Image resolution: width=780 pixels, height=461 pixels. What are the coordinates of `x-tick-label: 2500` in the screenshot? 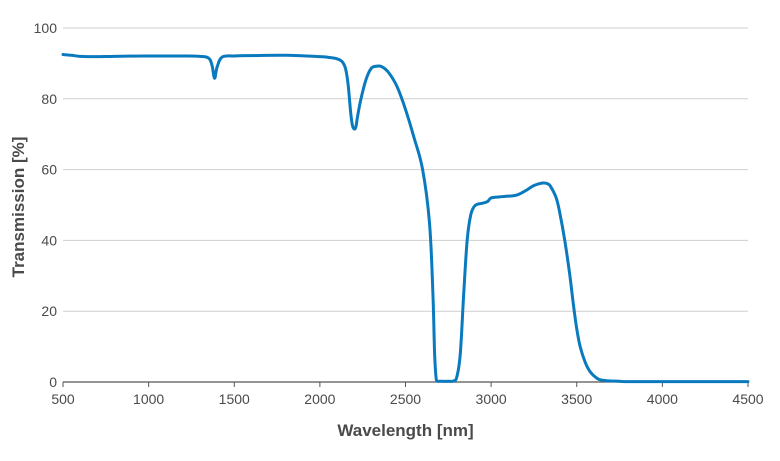 It's located at (405, 399).